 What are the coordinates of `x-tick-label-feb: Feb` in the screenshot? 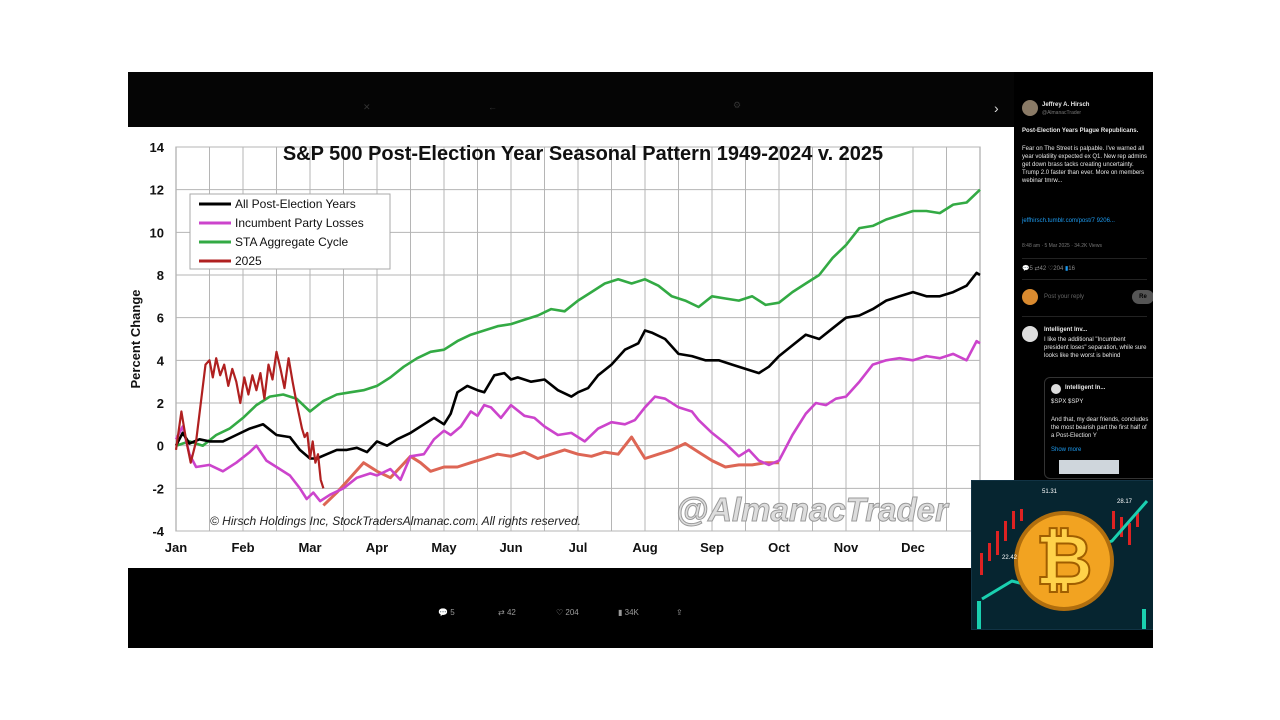 It's located at (242, 547).